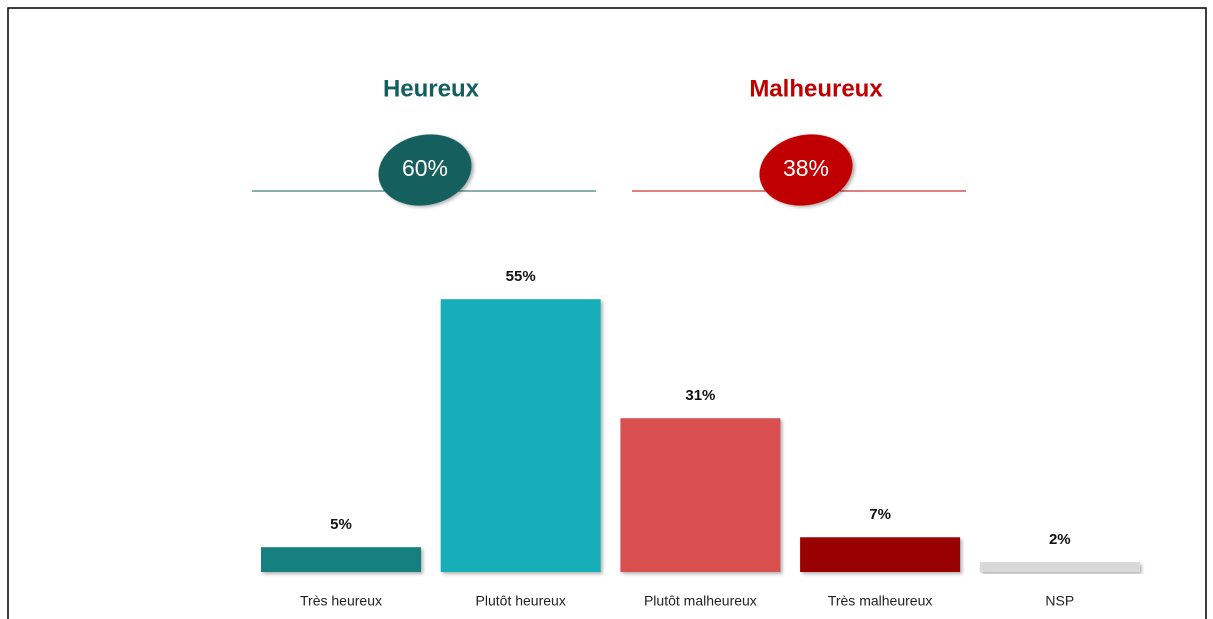  What do you see at coordinates (816, 88) in the screenshot?
I see `group-title: Malheureux` at bounding box center [816, 88].